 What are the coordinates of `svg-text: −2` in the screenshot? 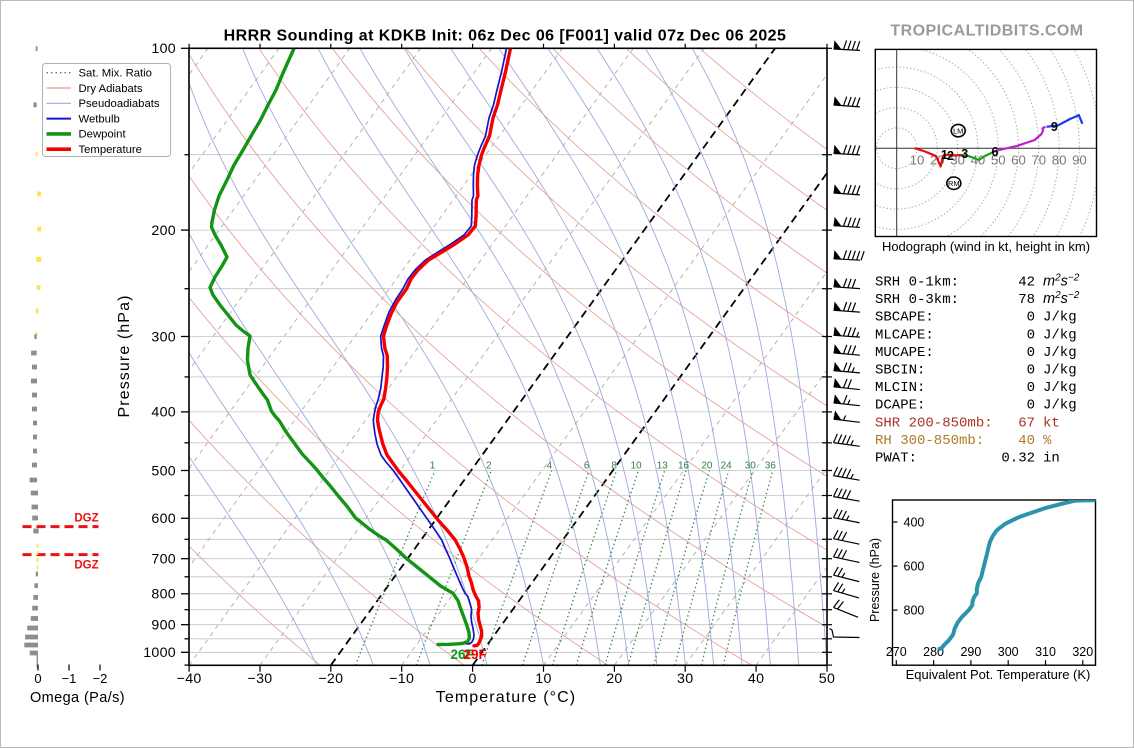 It's located at (100, 678).